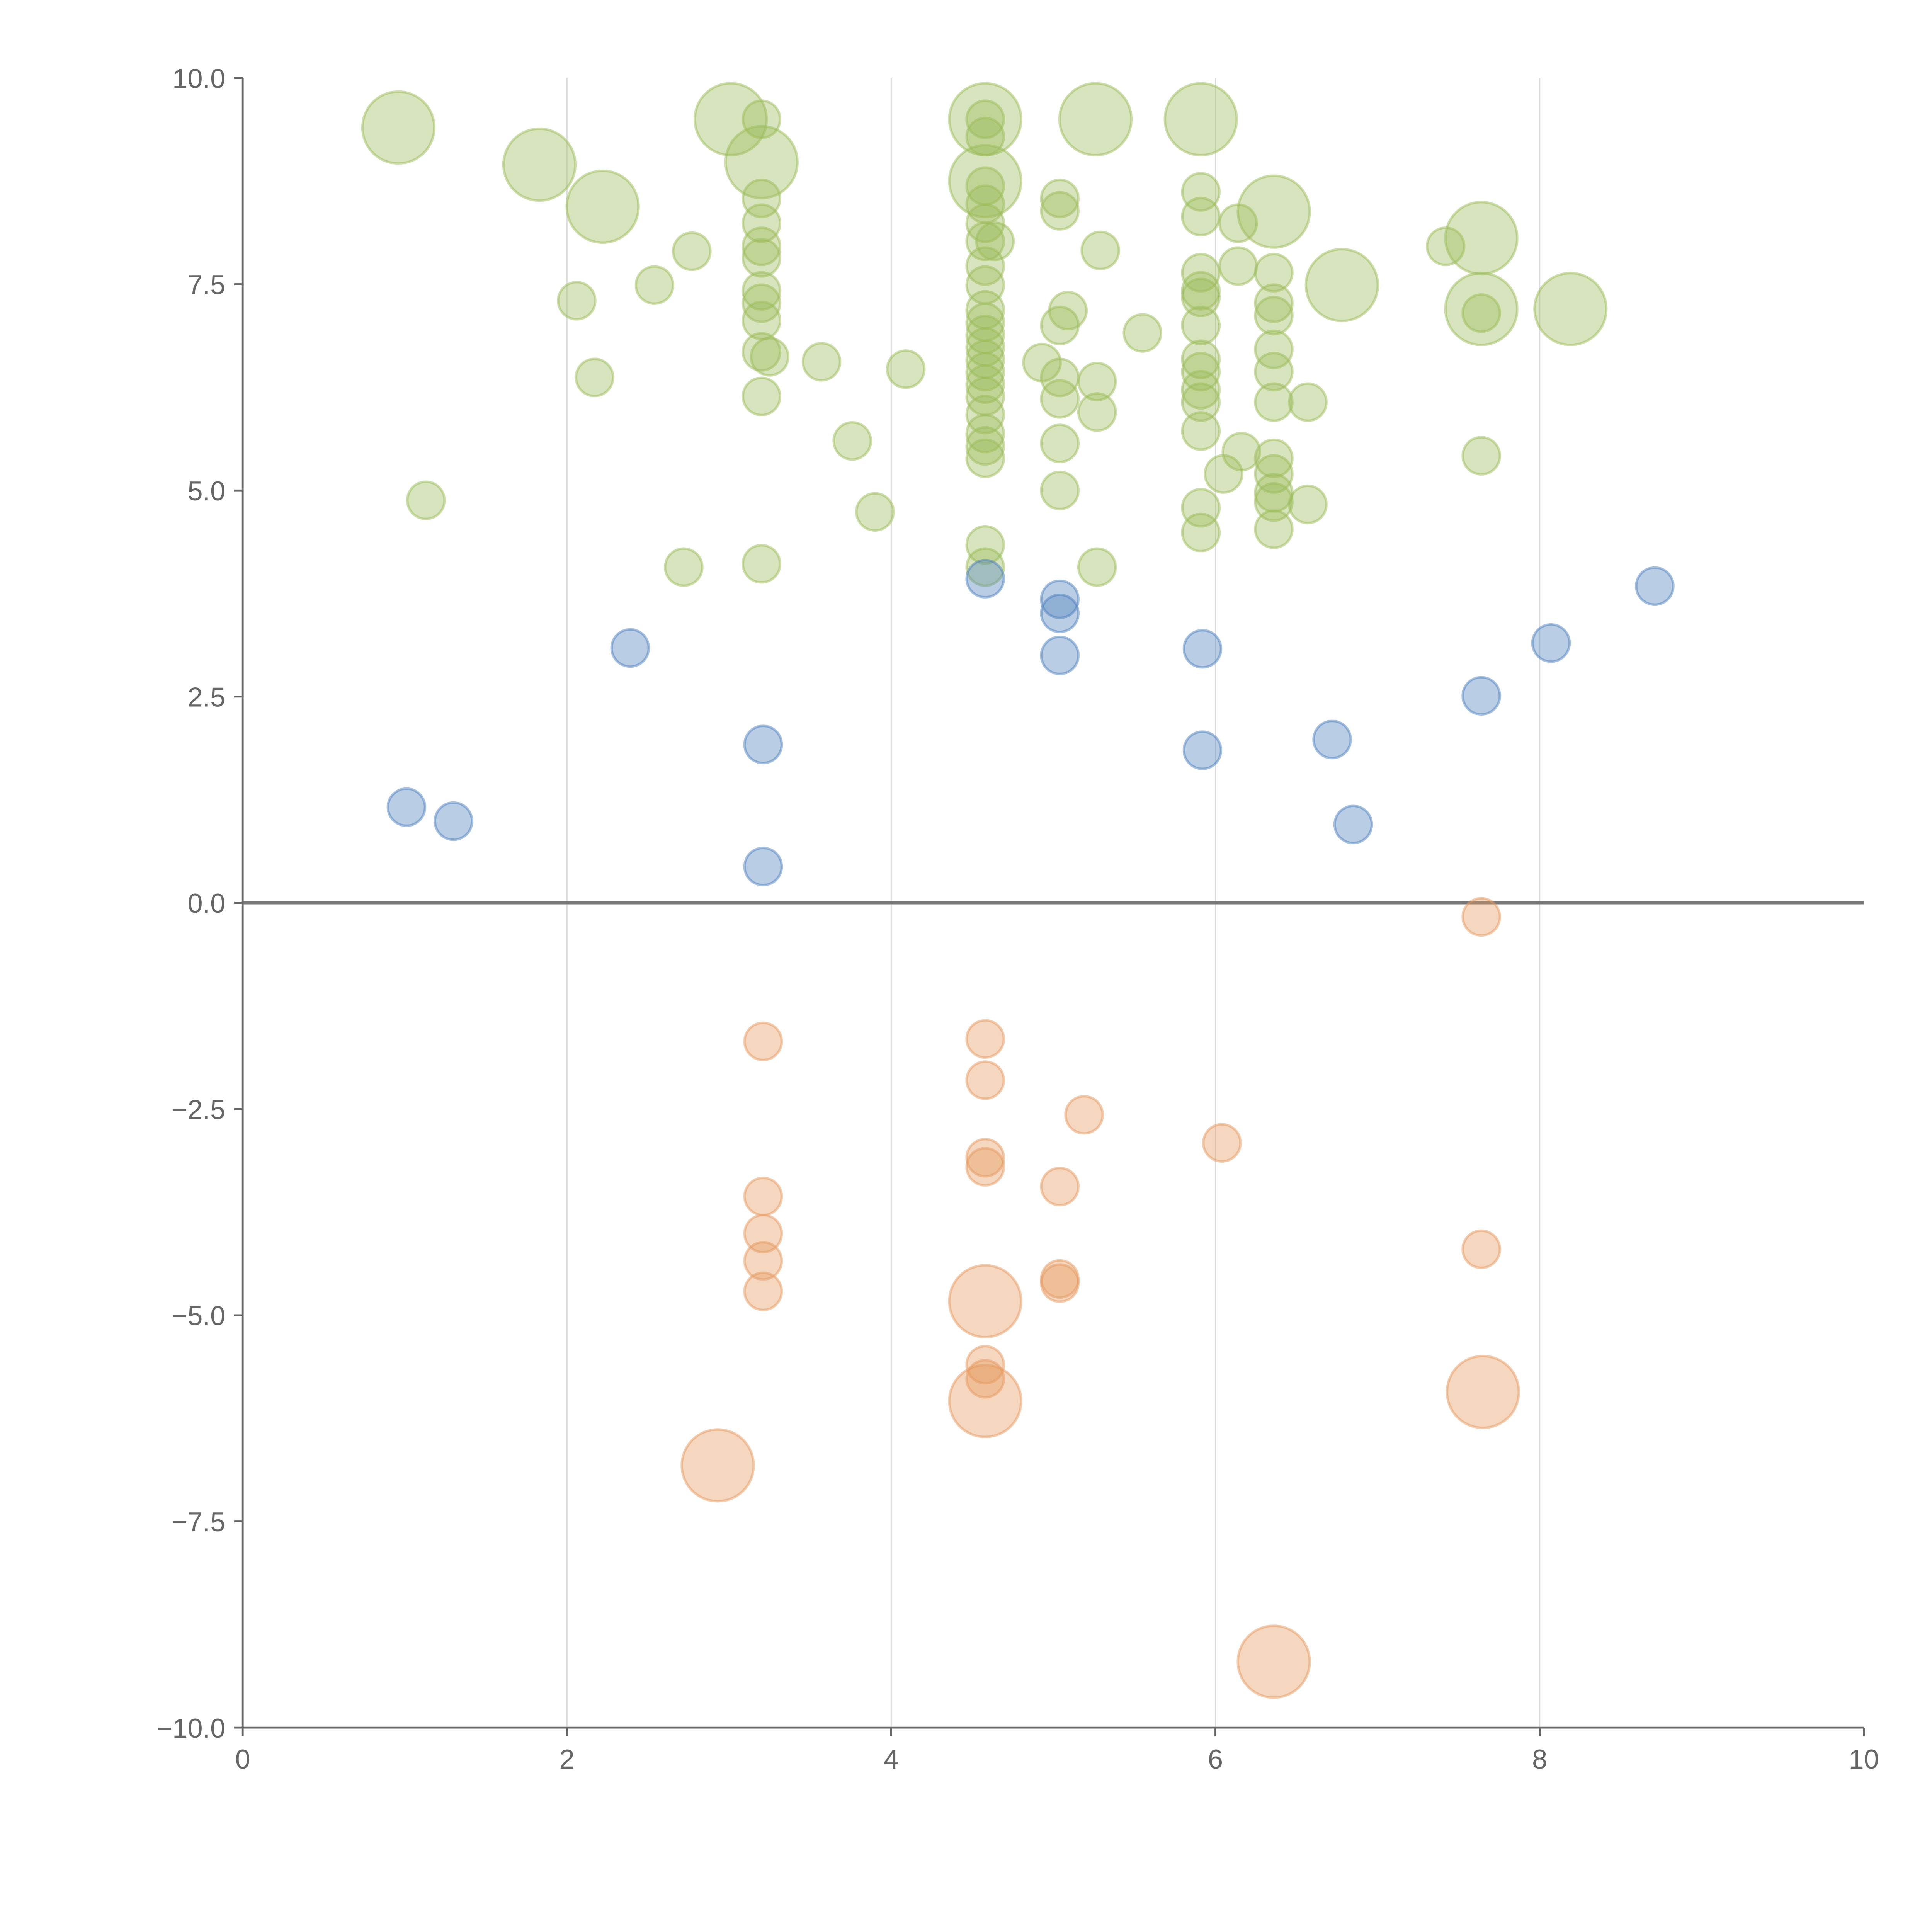 The height and width of the screenshot is (1932, 1932). What do you see at coordinates (243, 1759) in the screenshot?
I see `x-tick-label: 0` at bounding box center [243, 1759].